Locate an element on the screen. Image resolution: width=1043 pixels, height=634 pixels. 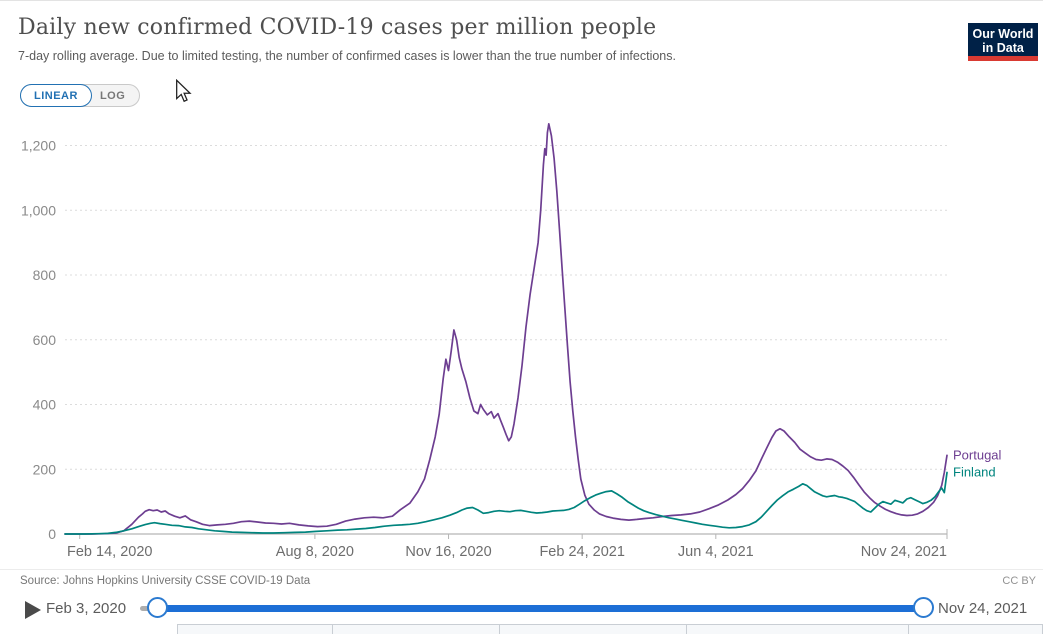
y-axis-tick-label: 200 is located at coordinates (45, 469).